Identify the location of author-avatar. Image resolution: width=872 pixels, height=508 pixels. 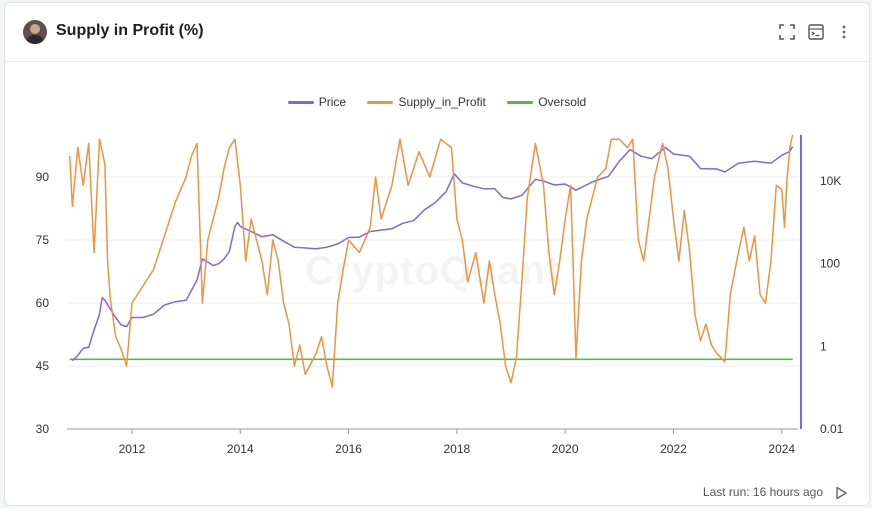
(35, 32).